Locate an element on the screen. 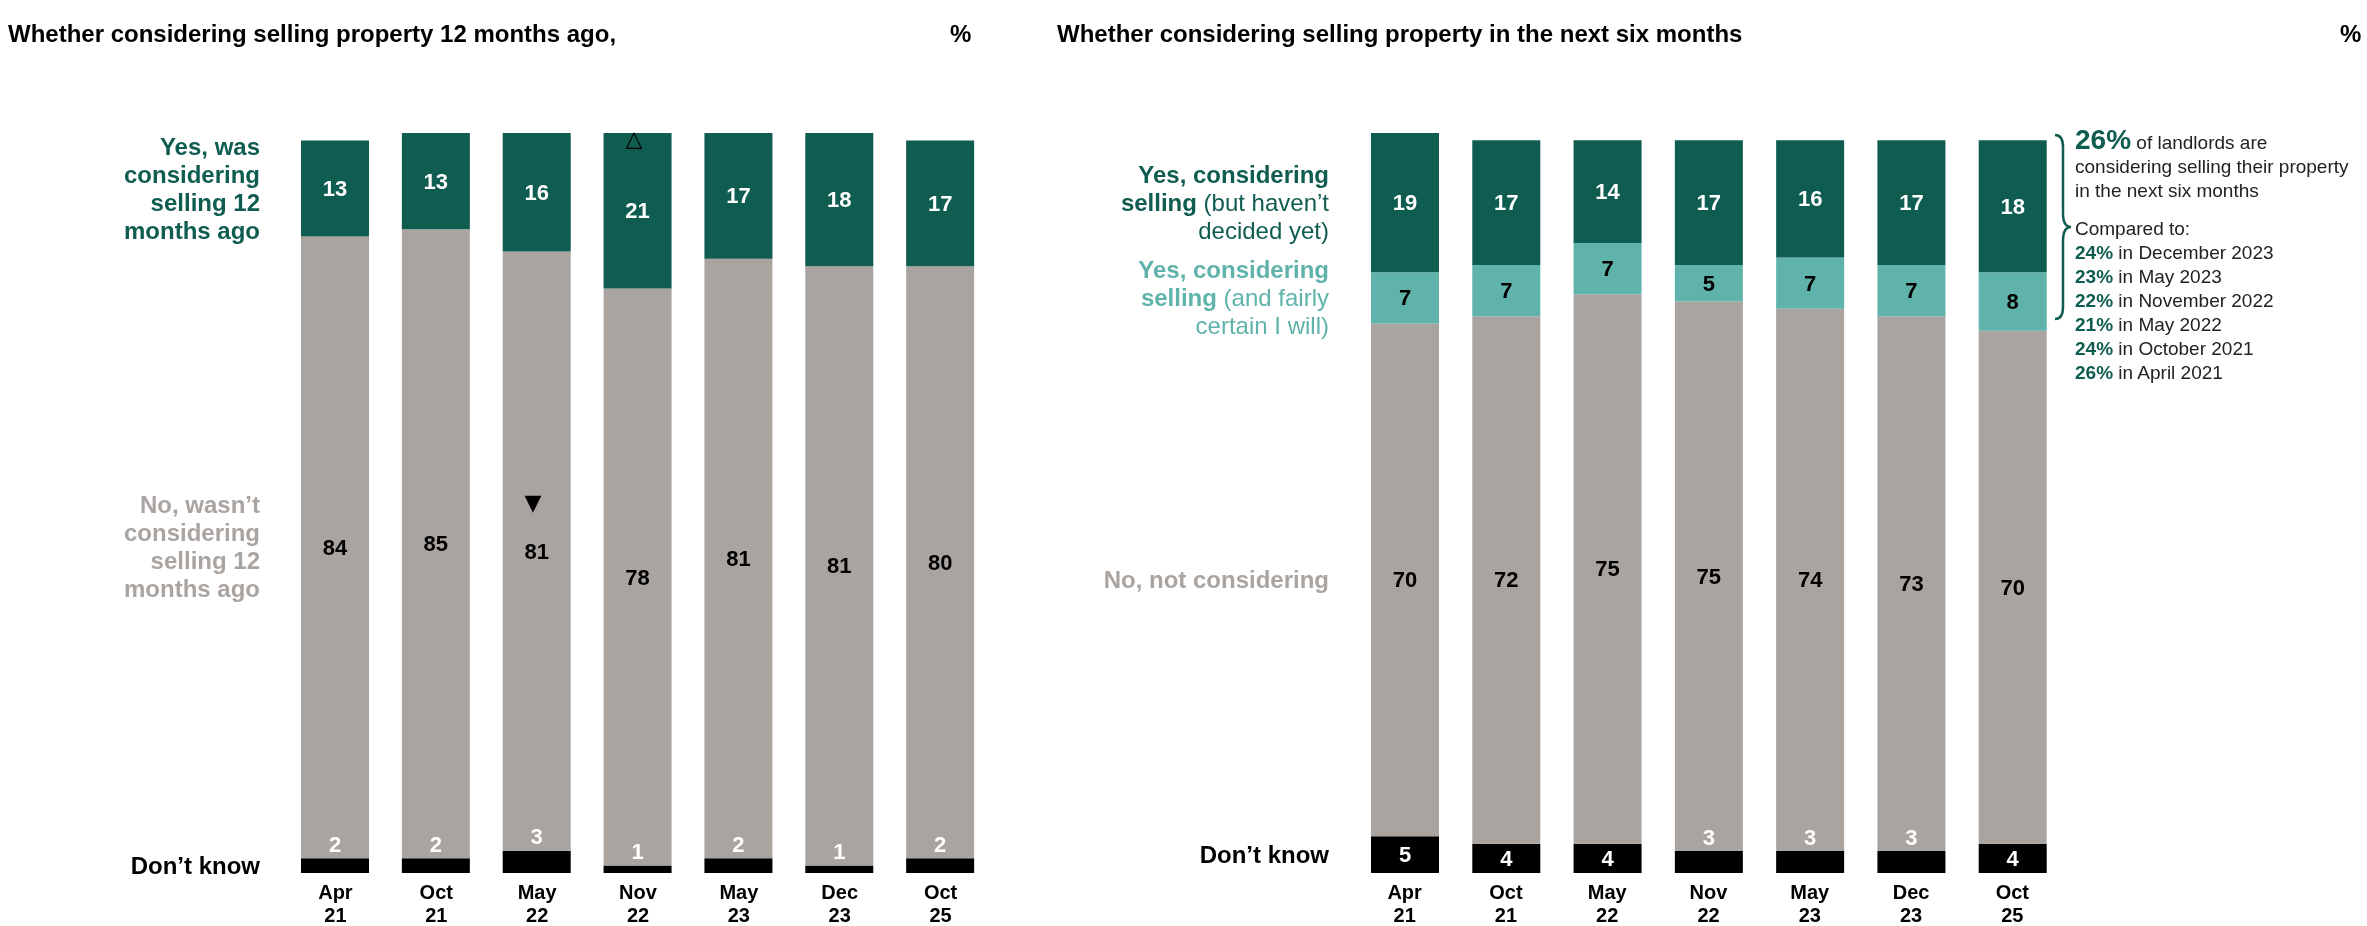  chart-title: Whether considering selling property 12 months ago, is located at coordinates (312, 34).